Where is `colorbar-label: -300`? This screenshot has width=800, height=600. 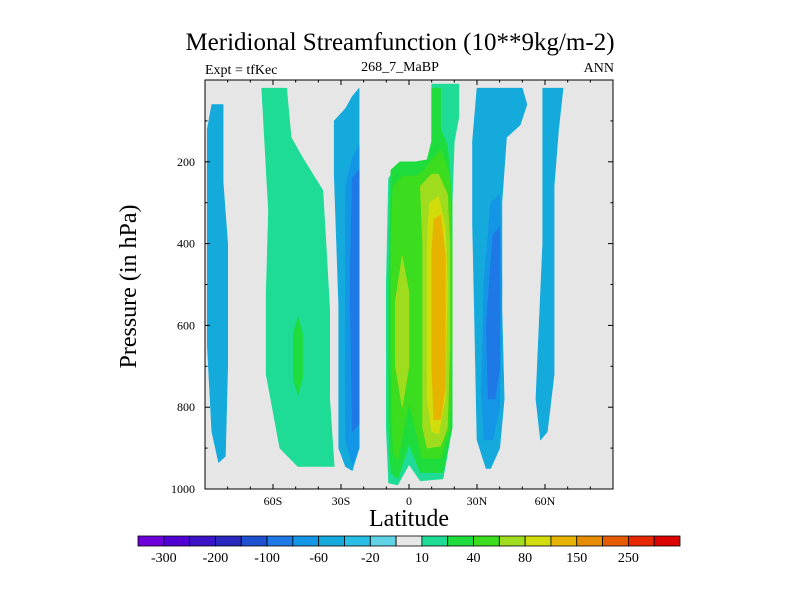 colorbar-label: -300 is located at coordinates (164, 558).